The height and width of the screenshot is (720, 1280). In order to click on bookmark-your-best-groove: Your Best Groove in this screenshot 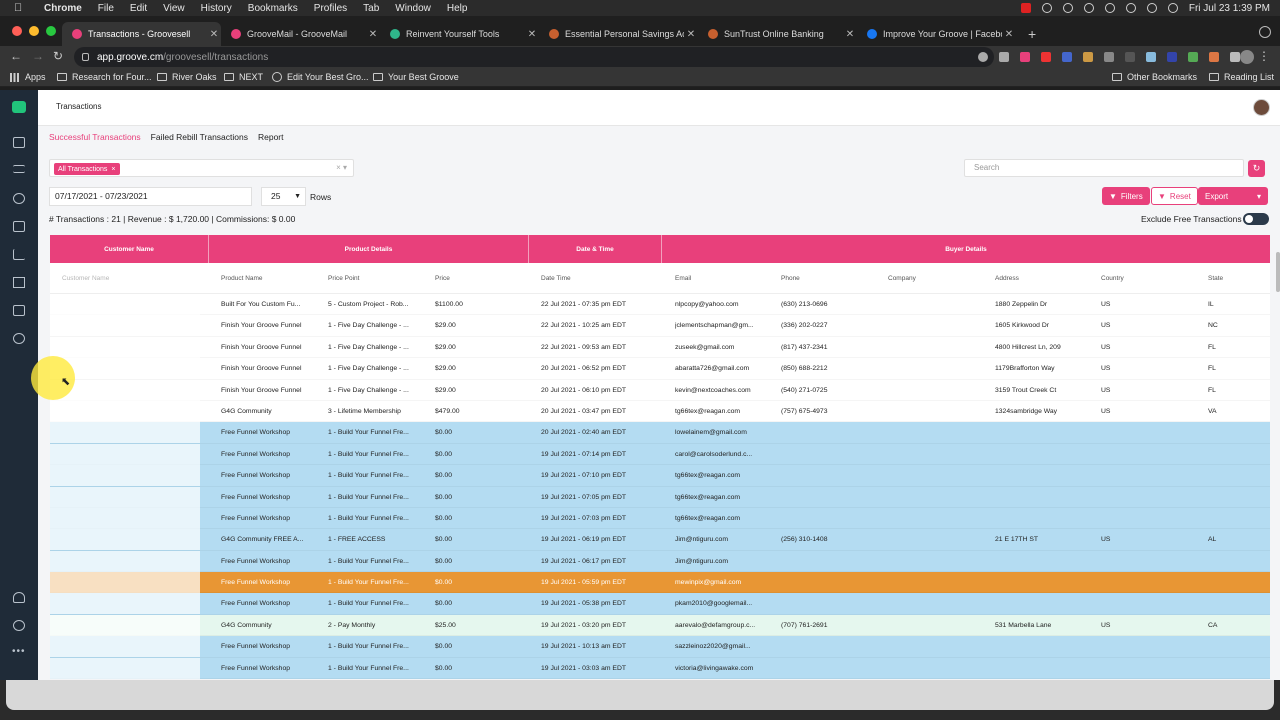, I will do `click(416, 77)`.